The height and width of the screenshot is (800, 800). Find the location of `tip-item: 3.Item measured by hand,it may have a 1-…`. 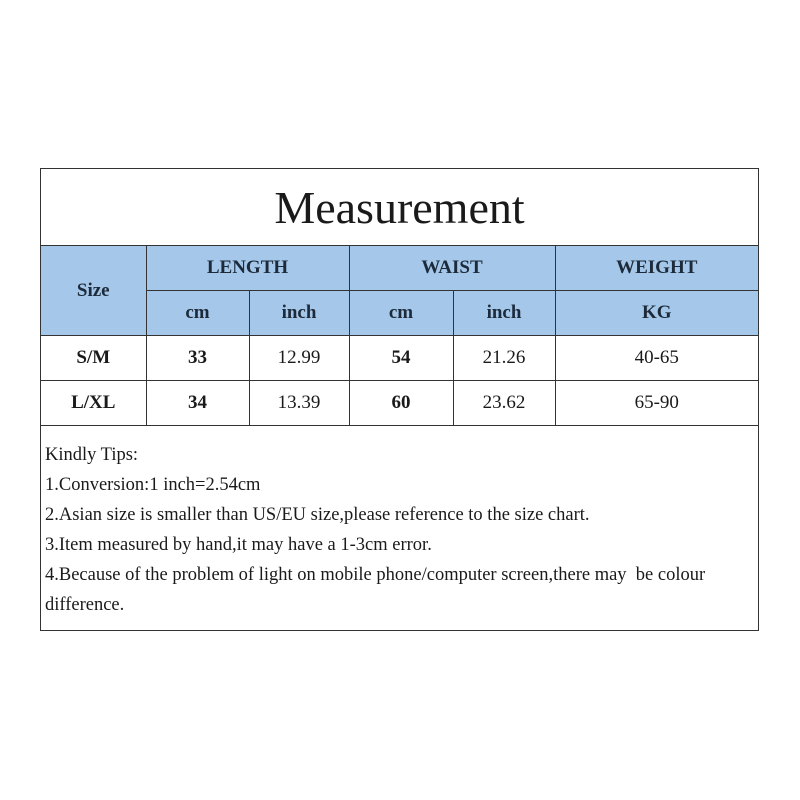

tip-item: 3.Item measured by hand,it may have a 1-… is located at coordinates (238, 545).